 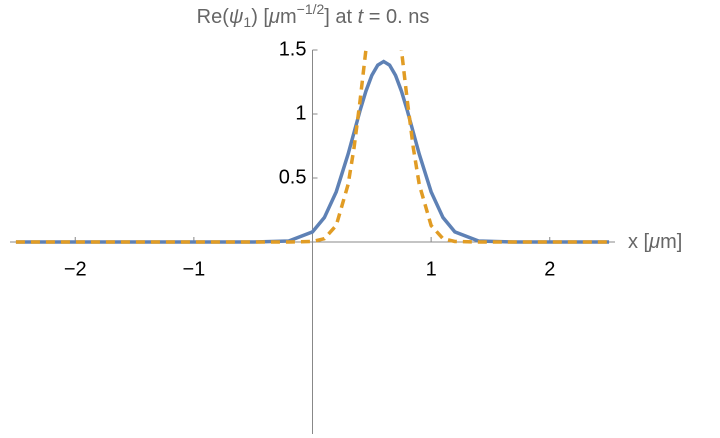 I want to click on y-tick-label: 1, so click(x=300, y=113).